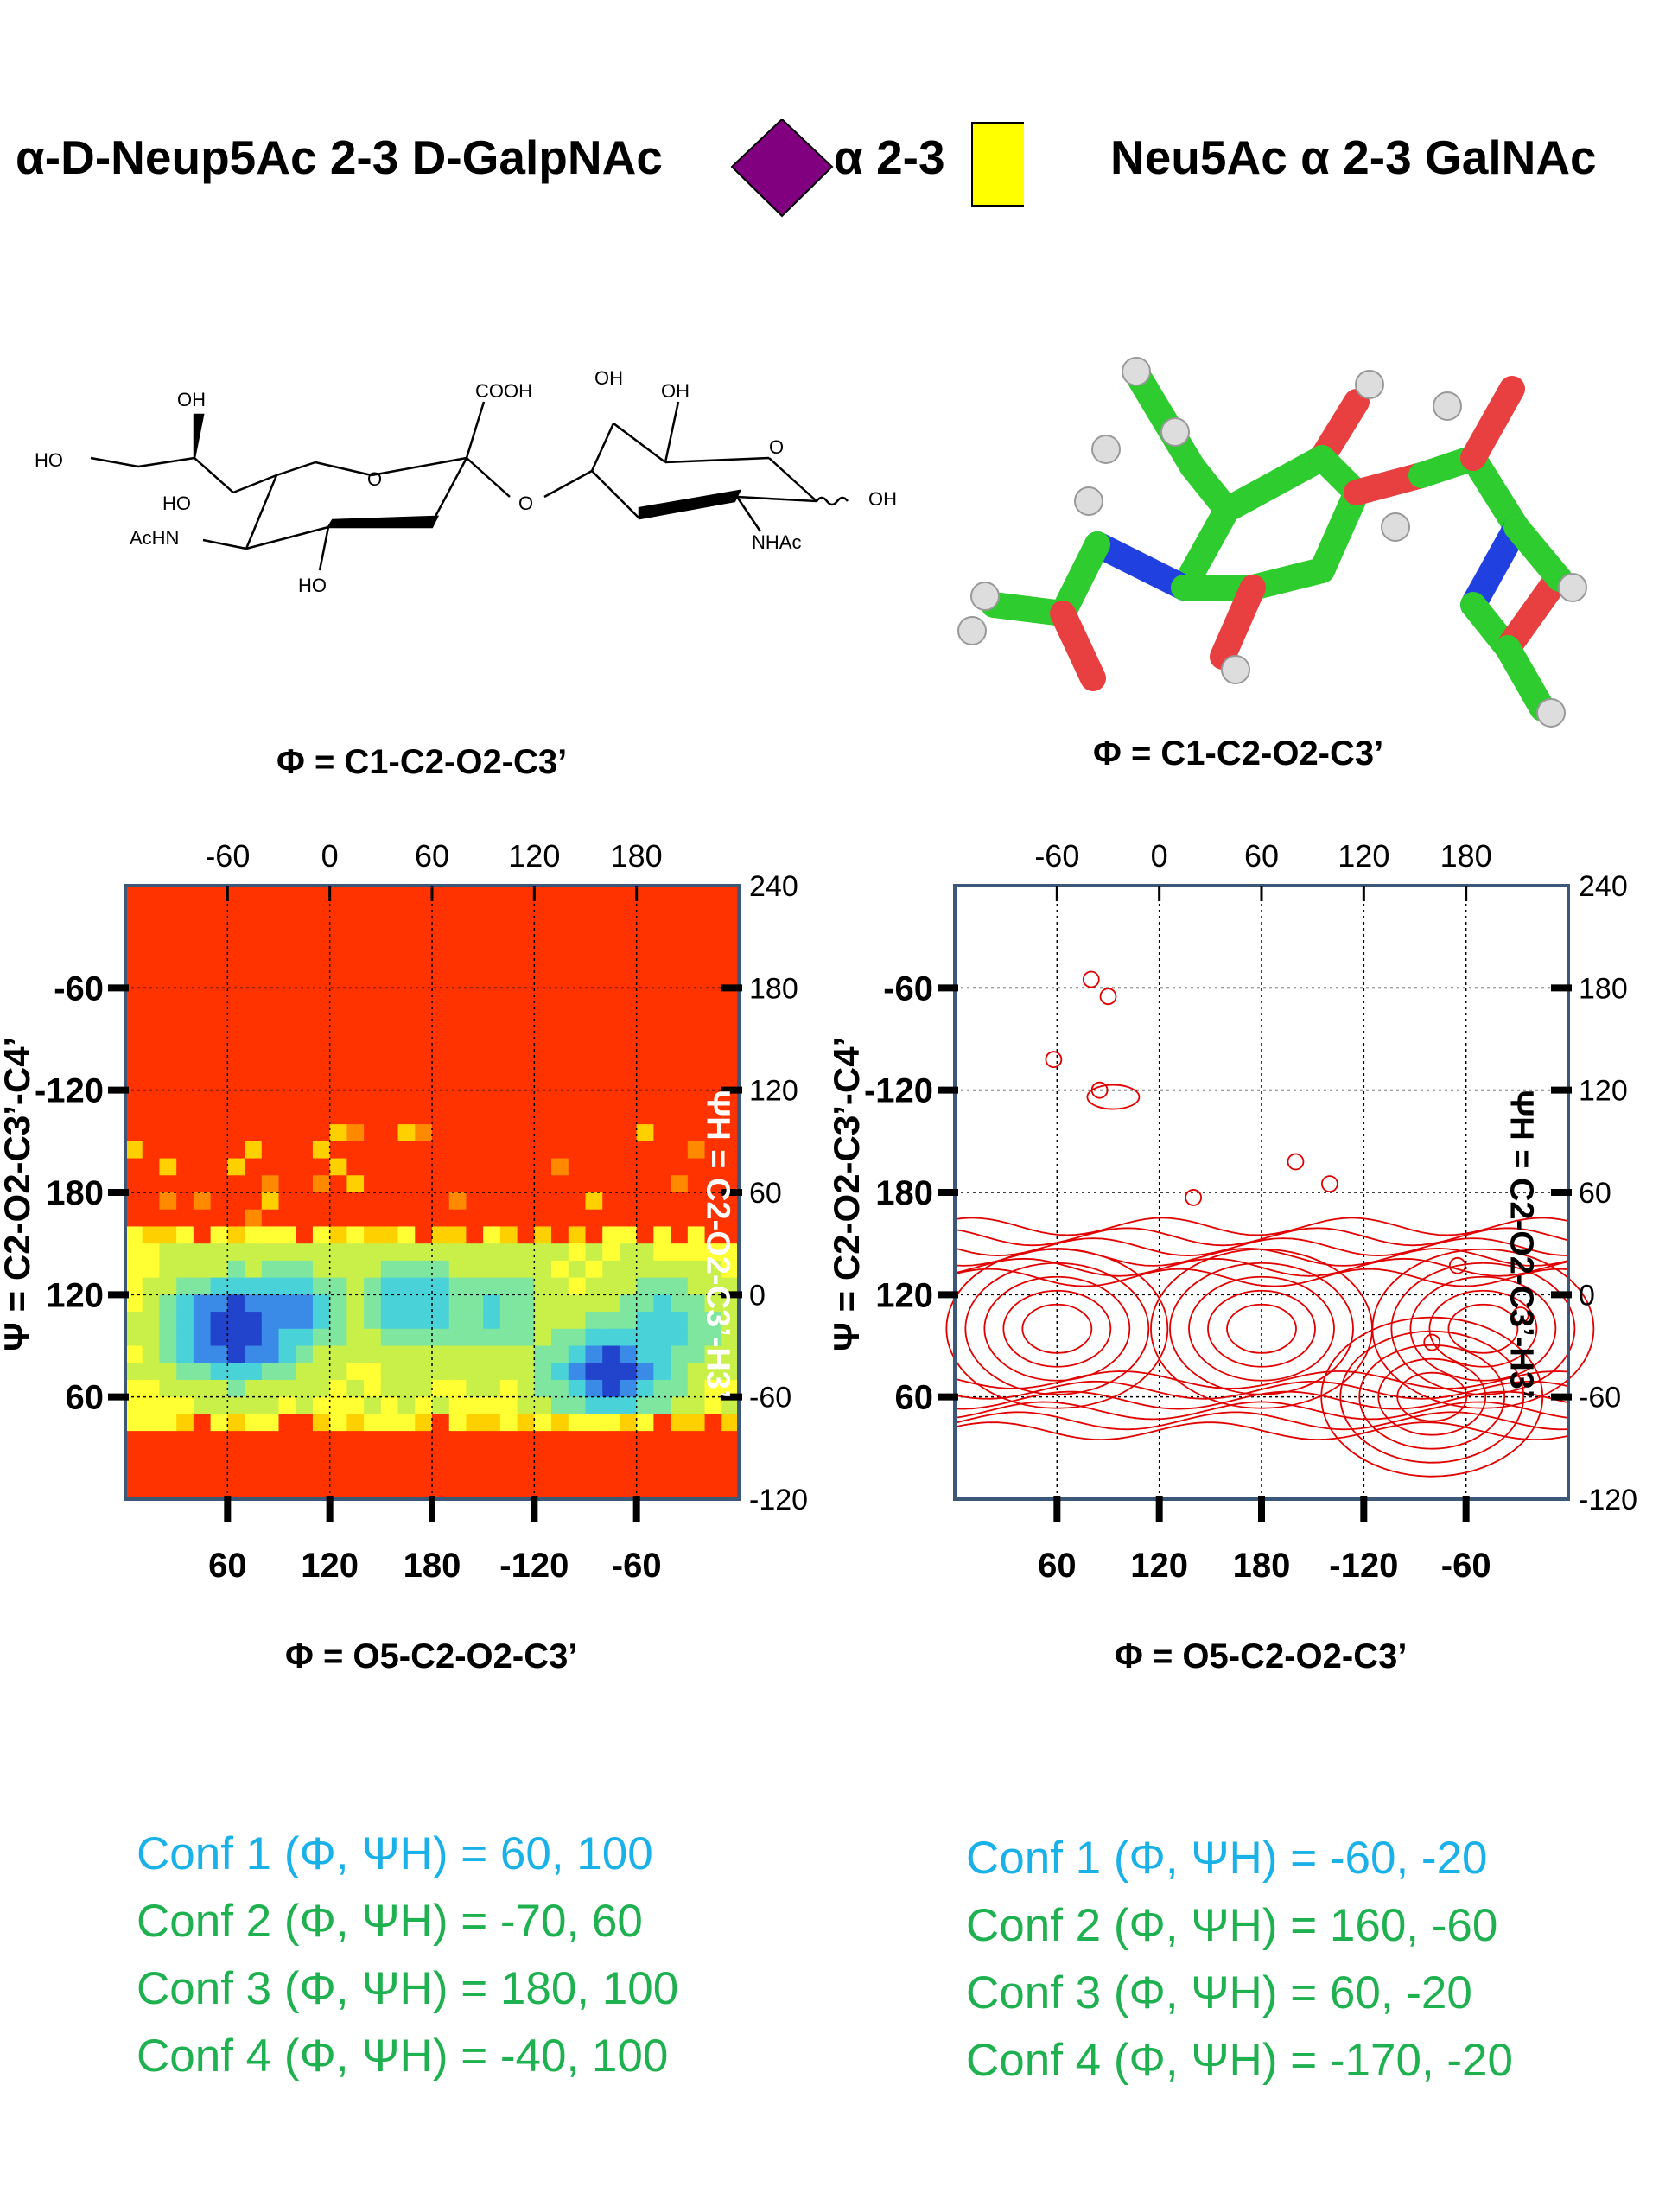 The image size is (1659, 2212). What do you see at coordinates (773, 988) in the screenshot?
I see `right-tick-label: 180` at bounding box center [773, 988].